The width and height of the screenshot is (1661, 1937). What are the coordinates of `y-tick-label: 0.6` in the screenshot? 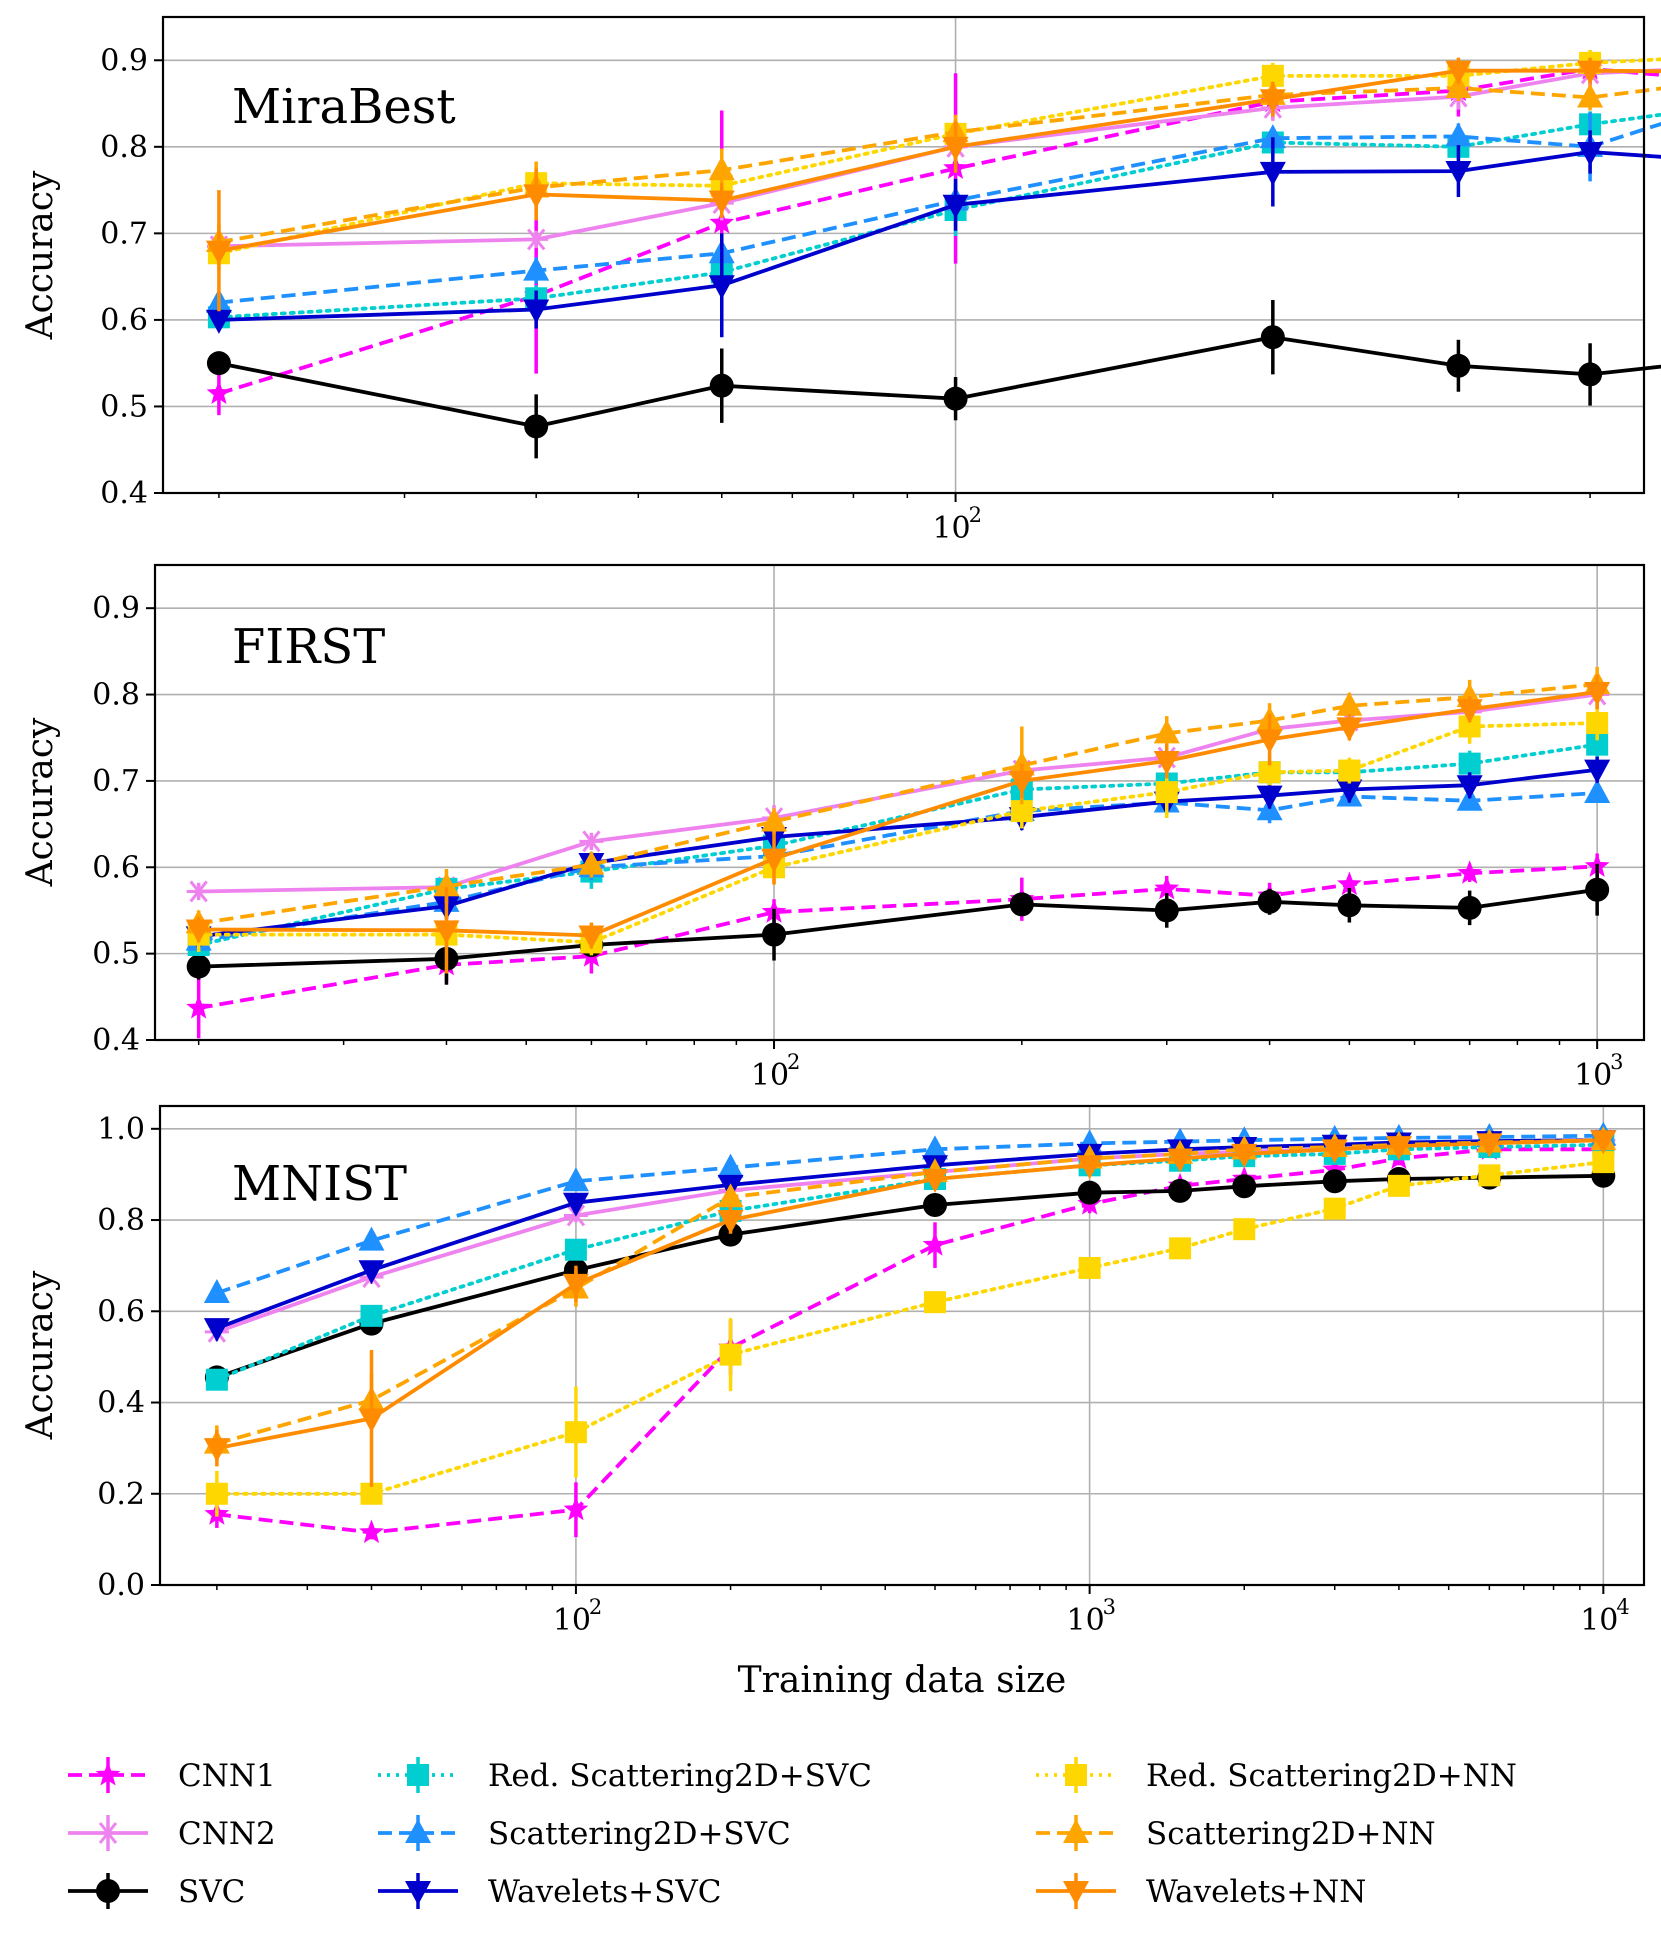 It's located at (124, 320).